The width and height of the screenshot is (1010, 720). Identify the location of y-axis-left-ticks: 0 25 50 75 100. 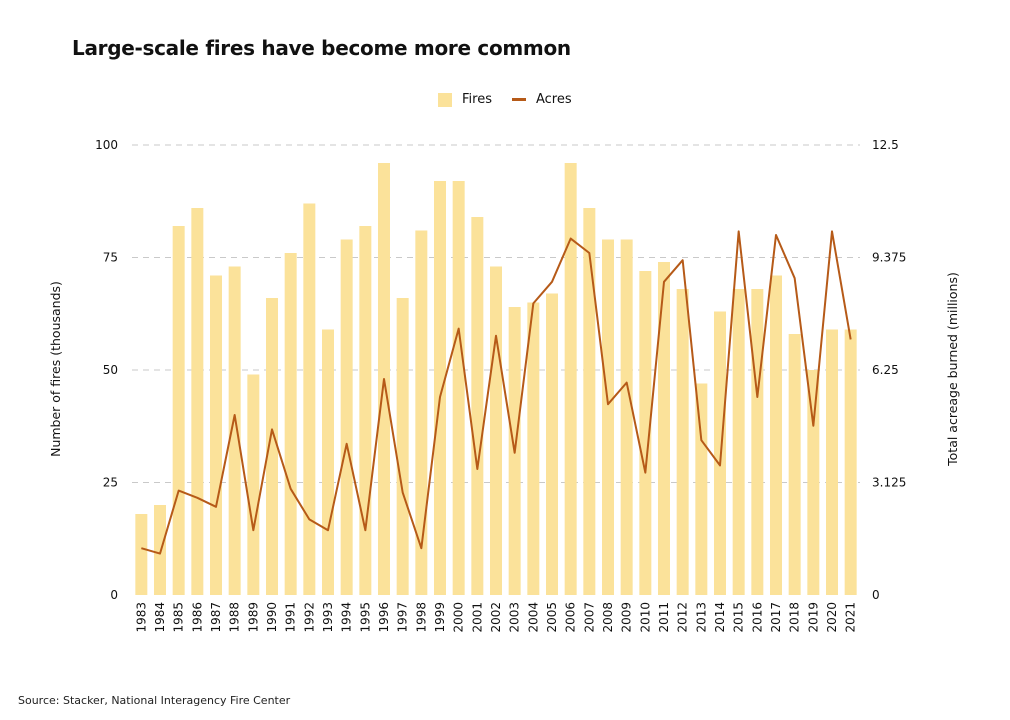
(106, 370).